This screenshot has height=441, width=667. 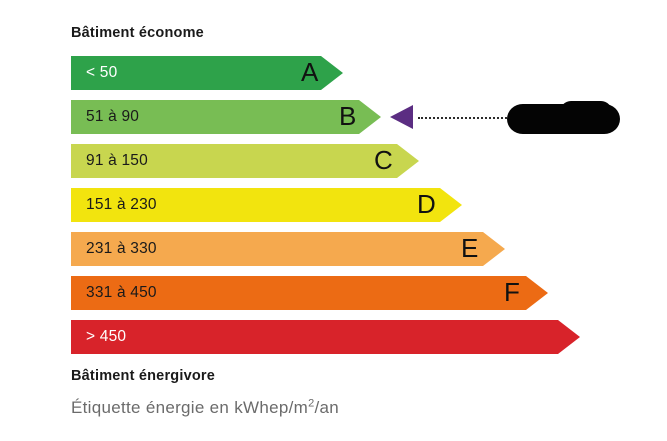 I want to click on bottom-caption: Bâtiment énergivore, so click(x=143, y=376).